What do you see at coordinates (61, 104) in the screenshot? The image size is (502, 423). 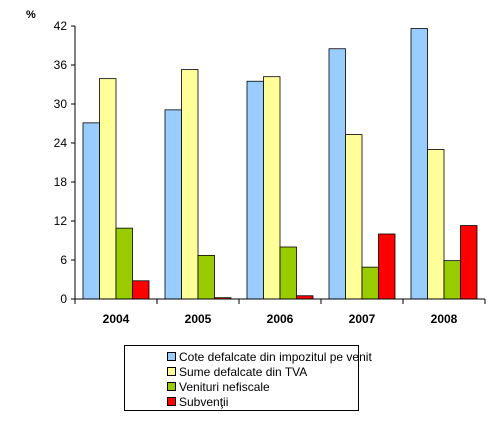 I see `y-tick-label: 30` at bounding box center [61, 104].